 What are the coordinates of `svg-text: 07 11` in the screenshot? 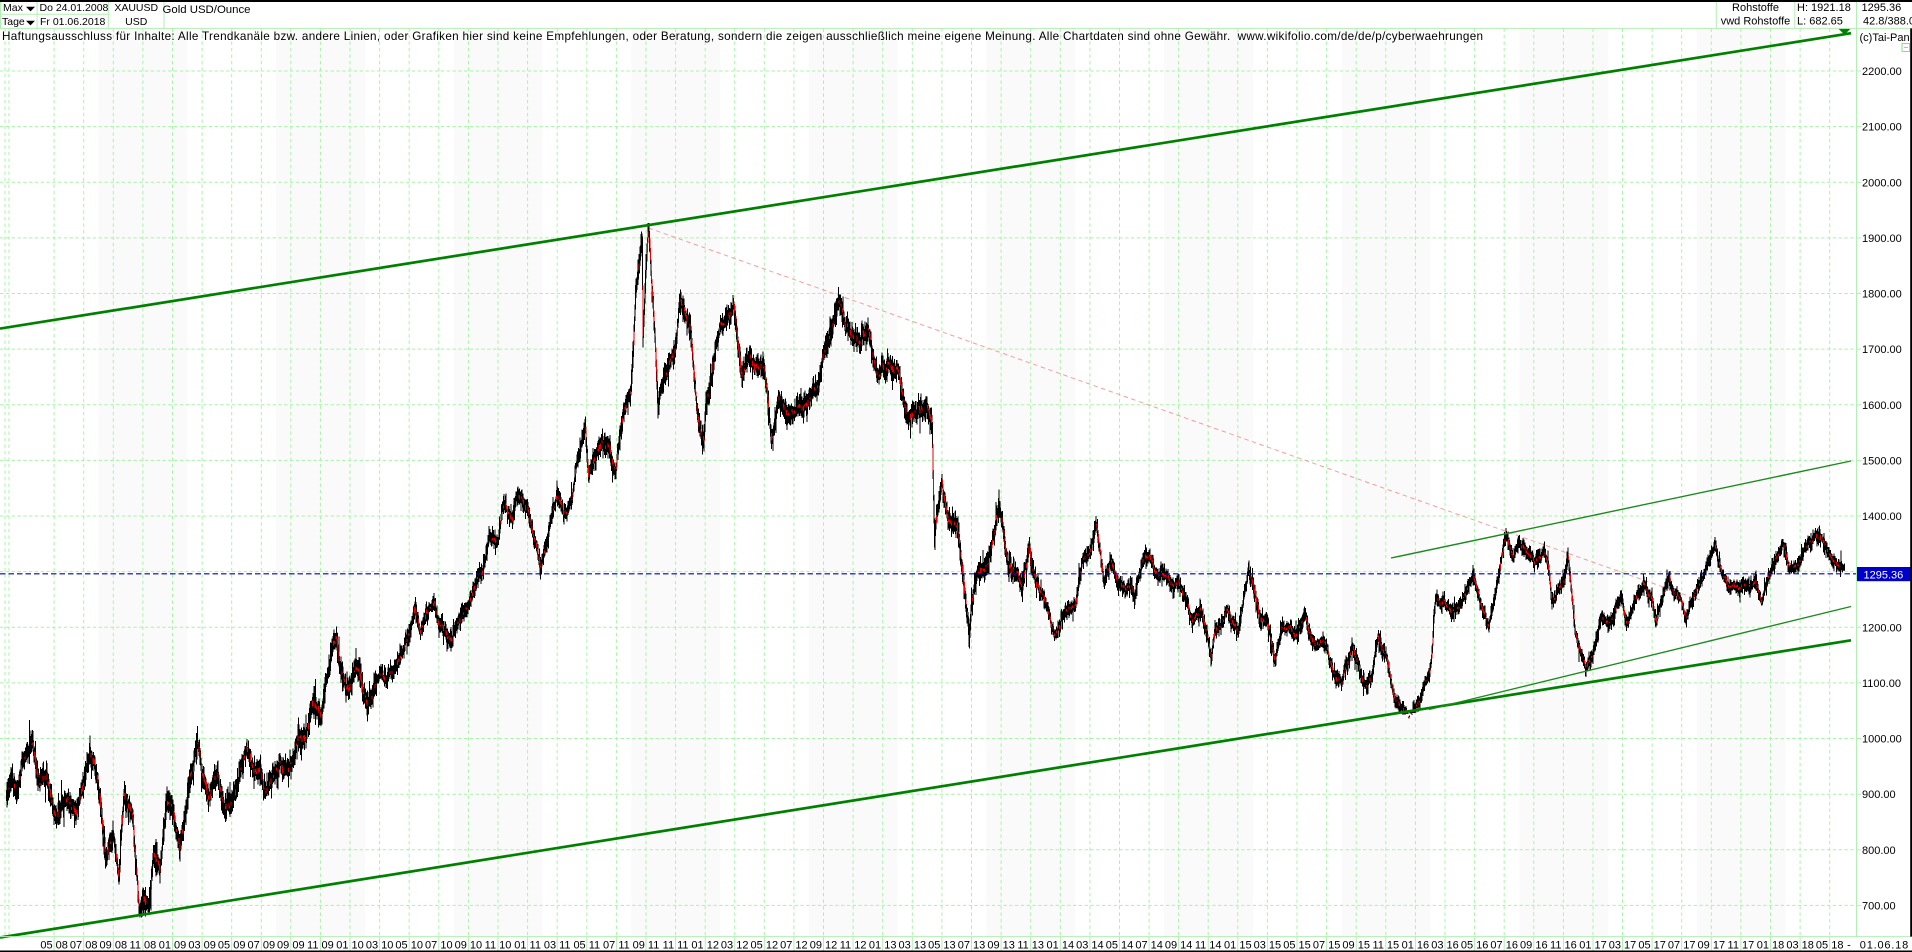 It's located at (616, 946).